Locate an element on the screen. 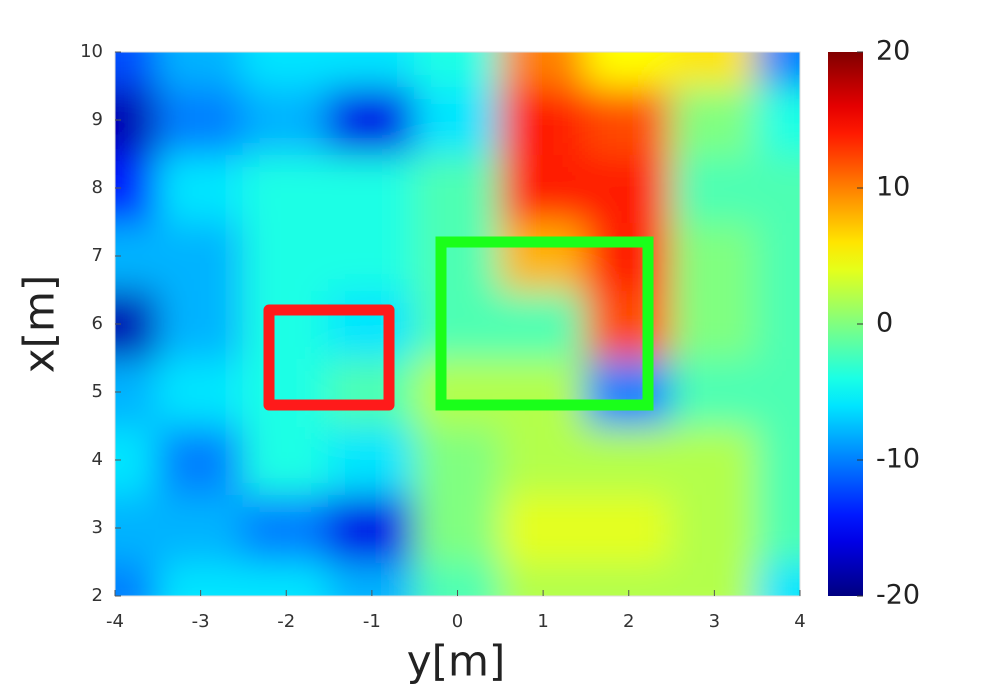  x-axis-label: y[m] is located at coordinates (456, 661).